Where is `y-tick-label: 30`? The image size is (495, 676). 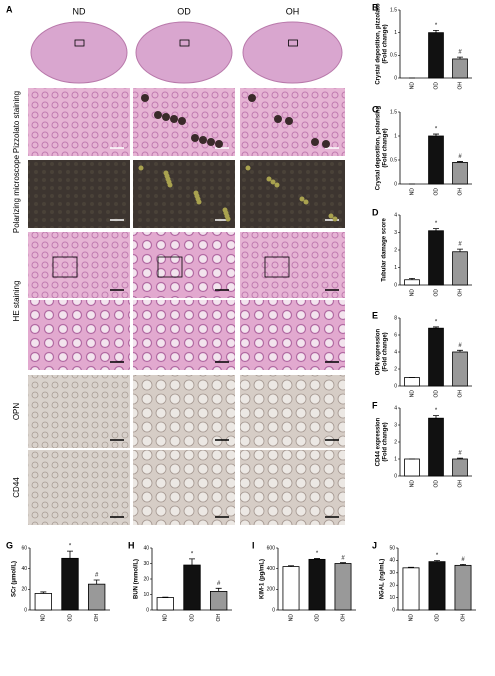 y-tick-label: 30 is located at coordinates (146, 564).